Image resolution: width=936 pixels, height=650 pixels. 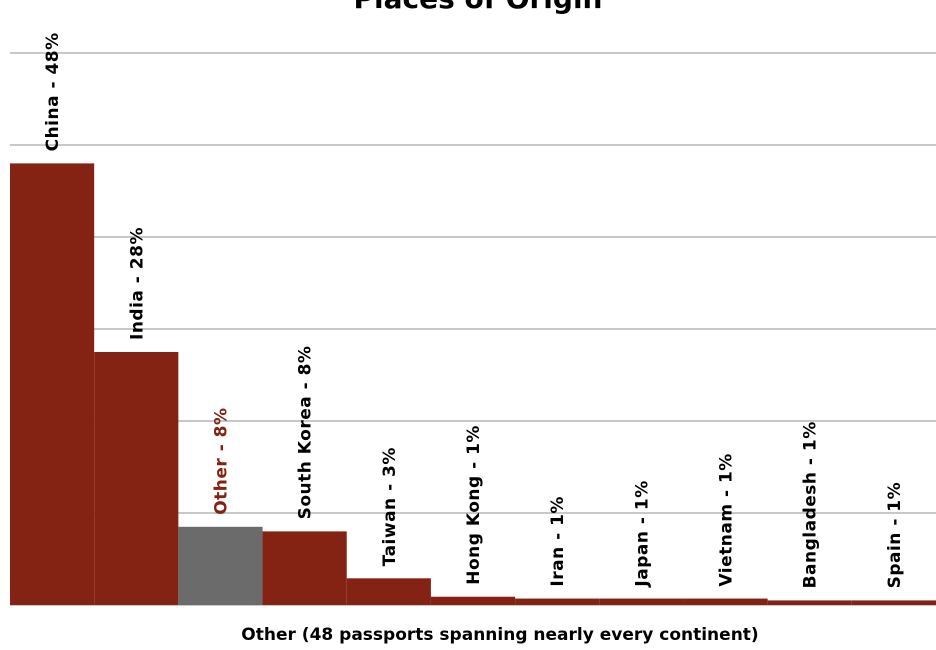 I want to click on bar-label-5: Hong Kong - 1%, so click(x=474, y=505).